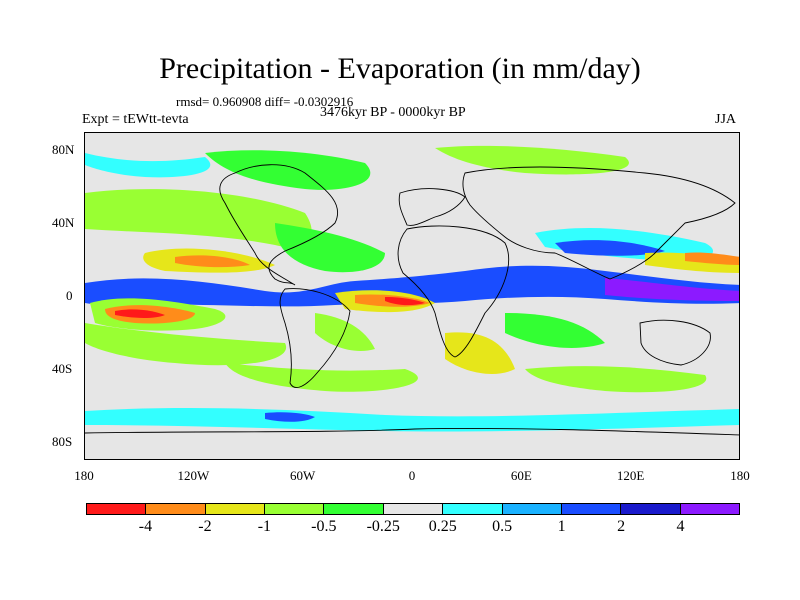  What do you see at coordinates (264, 526) in the screenshot?
I see `colorbar-label: -1` at bounding box center [264, 526].